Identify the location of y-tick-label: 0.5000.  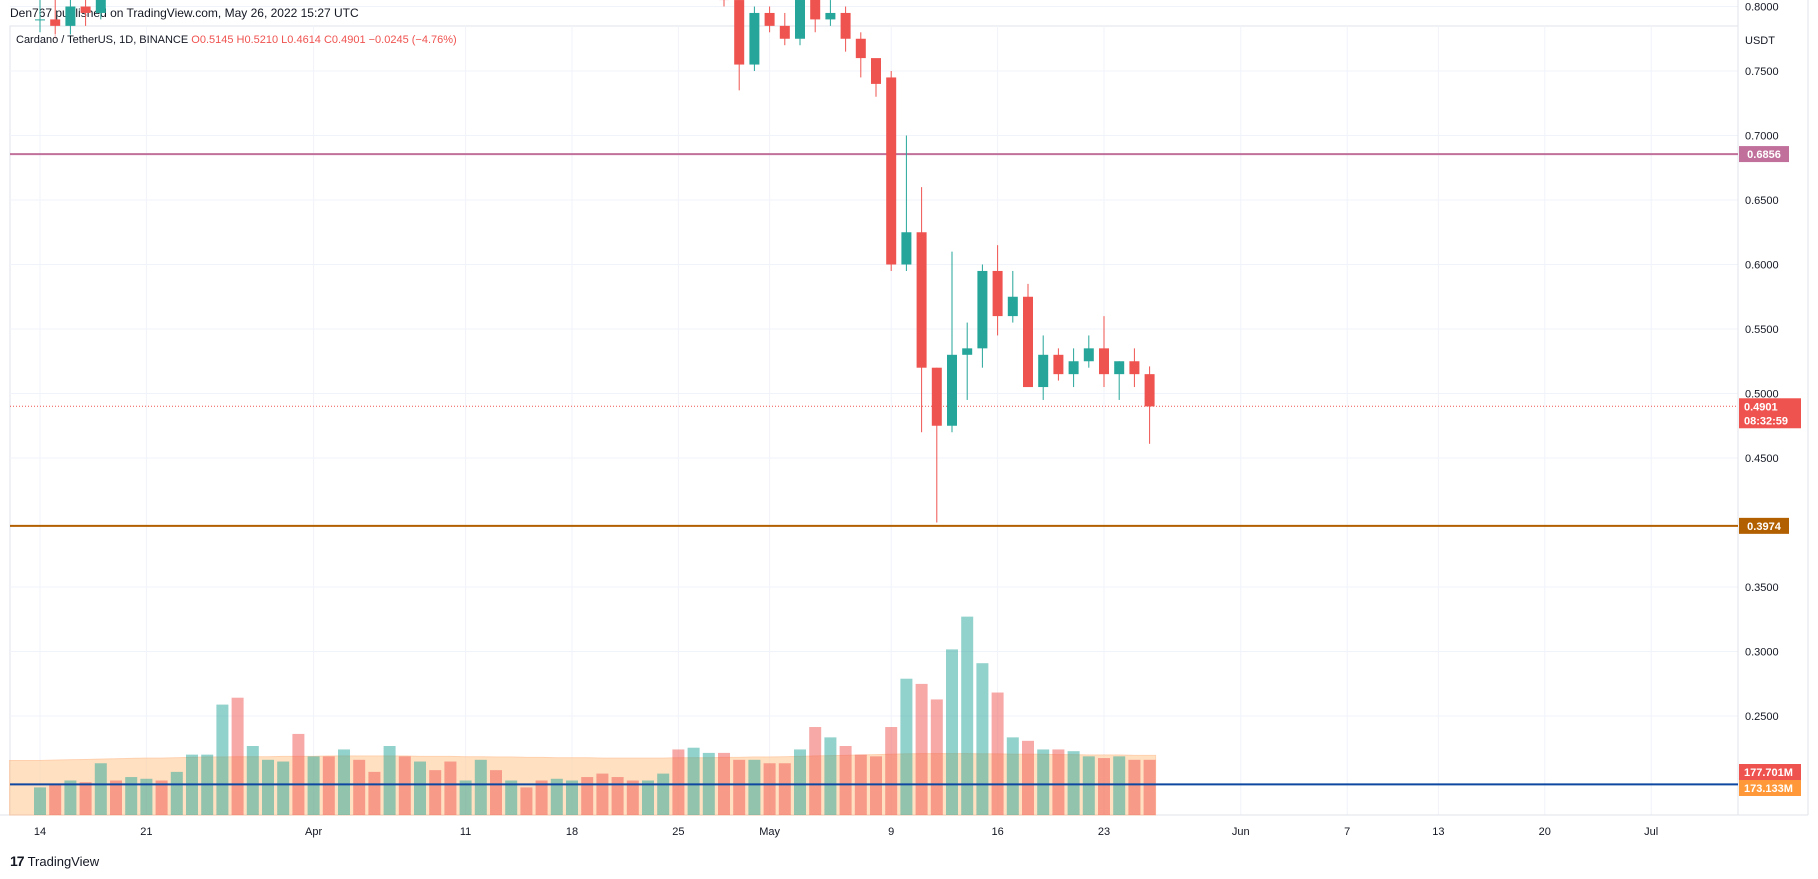
(1762, 395).